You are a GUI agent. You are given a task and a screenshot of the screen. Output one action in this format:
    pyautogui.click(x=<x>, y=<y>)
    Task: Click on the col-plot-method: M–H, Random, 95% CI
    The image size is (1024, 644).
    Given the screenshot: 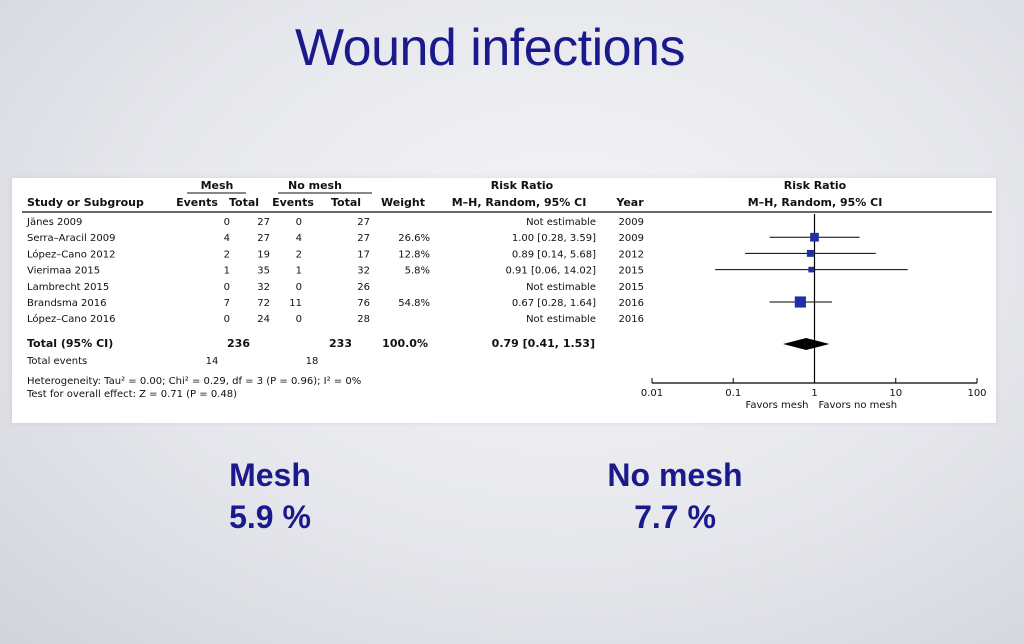 What is the action you would take?
    pyautogui.click(x=815, y=202)
    